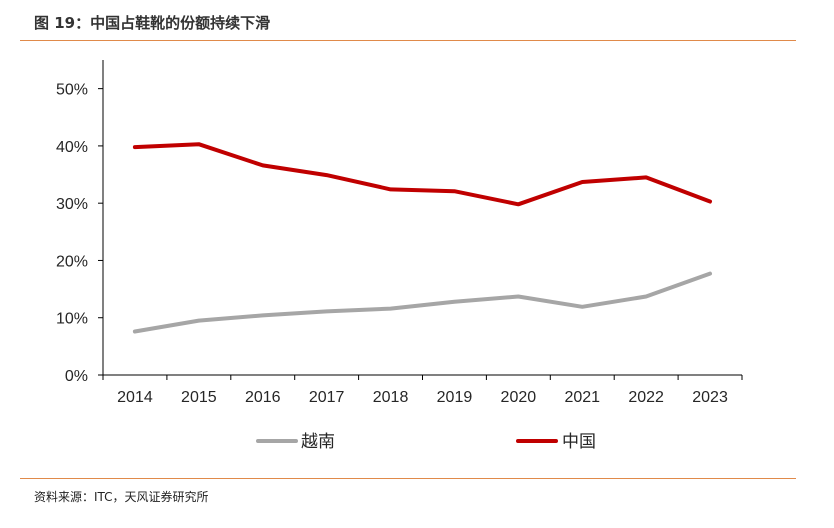  I want to click on x-tick-label: 2022, so click(646, 397).